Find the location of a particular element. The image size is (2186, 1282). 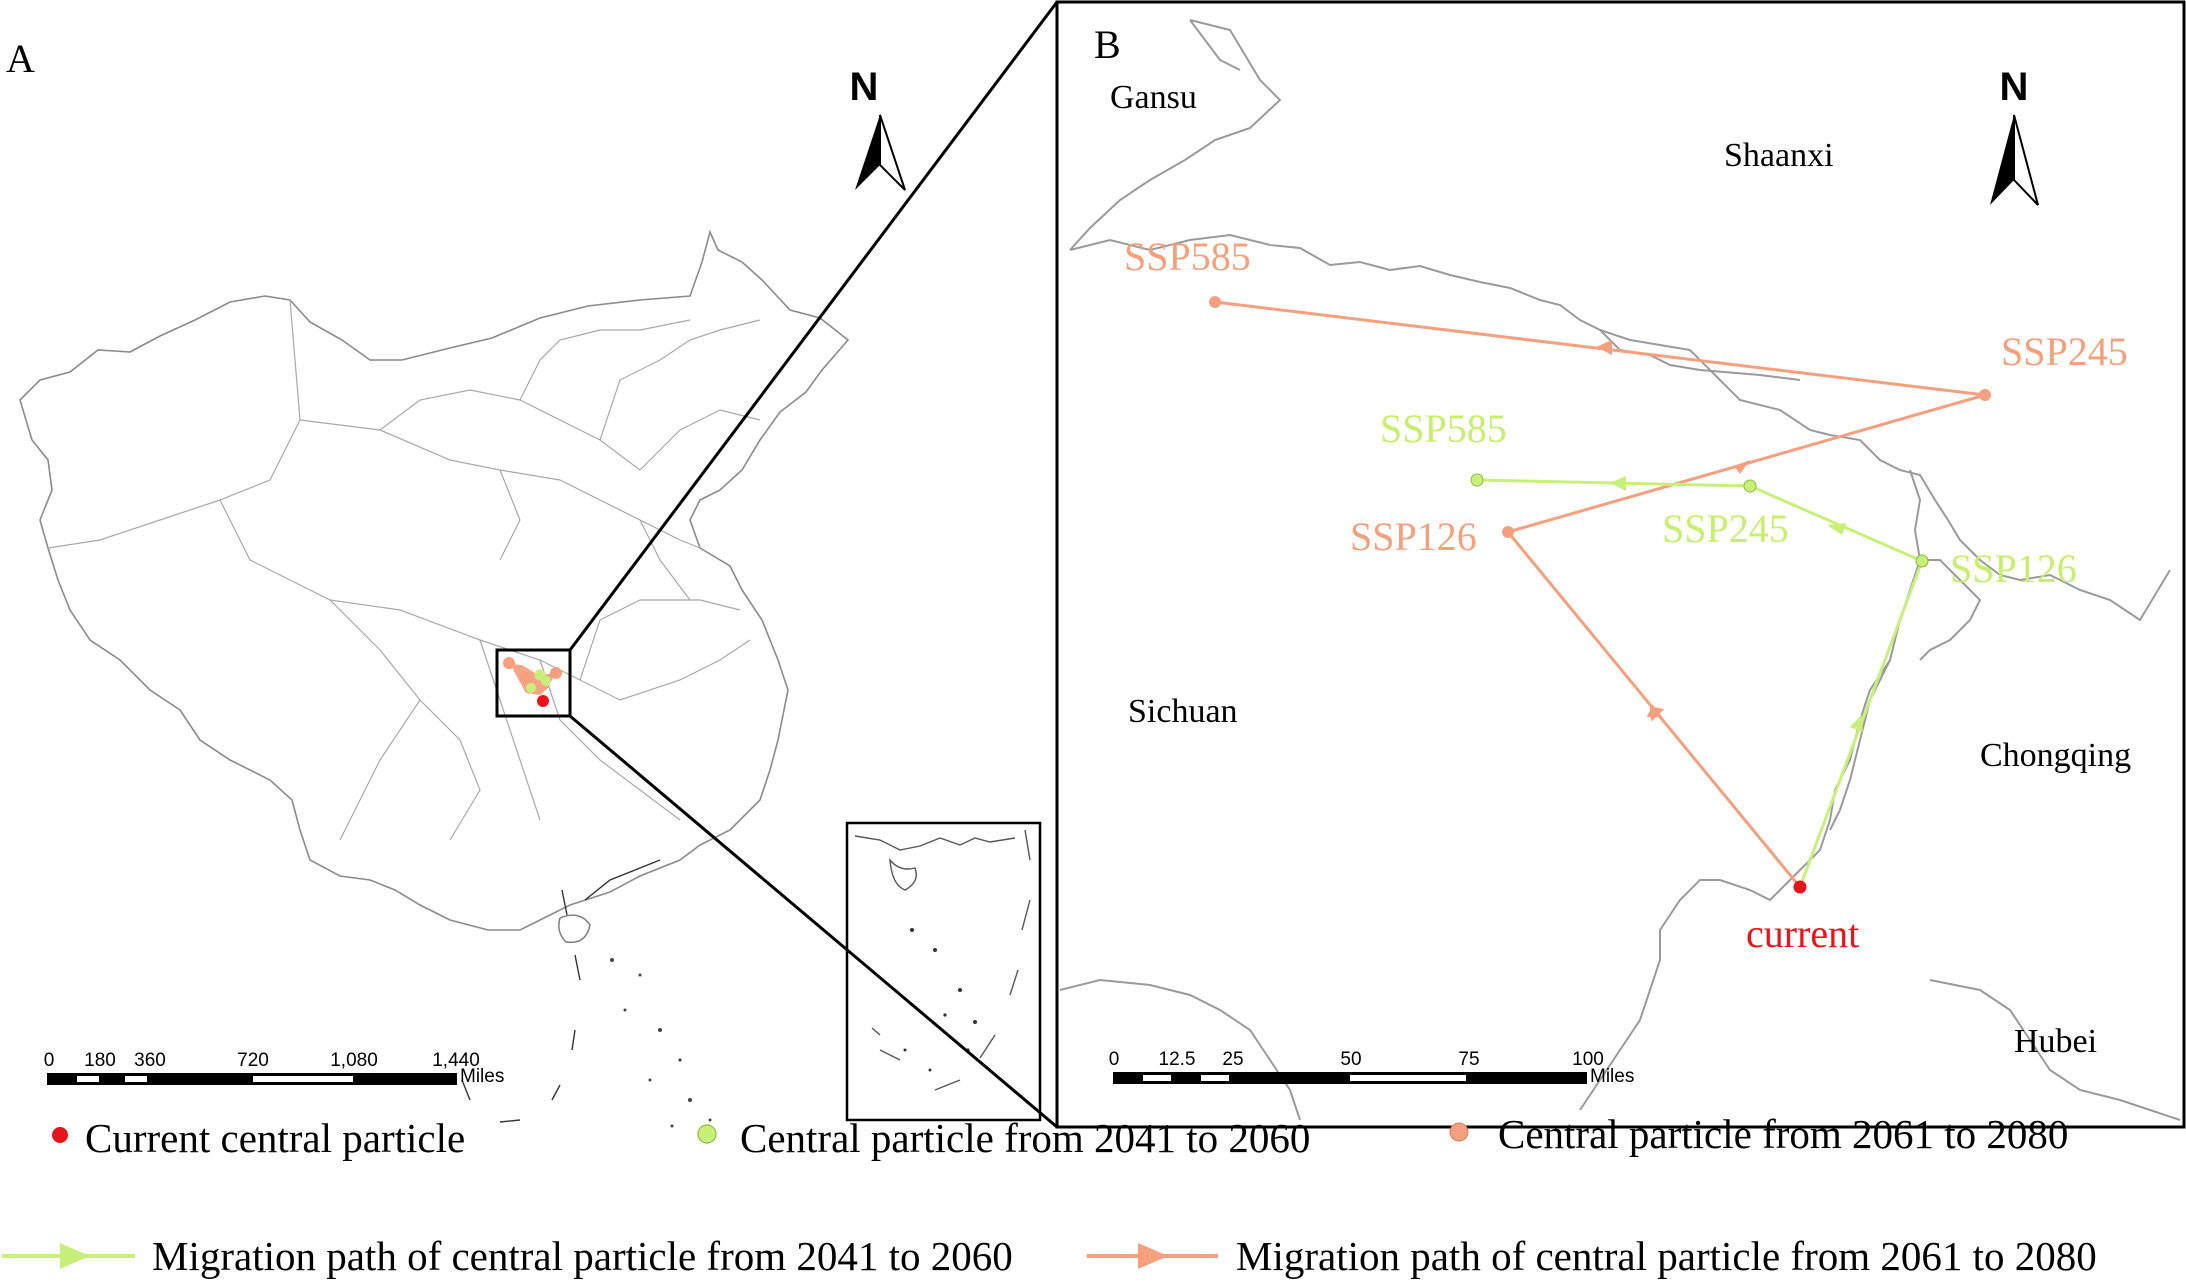

north-label: N is located at coordinates (864, 87).